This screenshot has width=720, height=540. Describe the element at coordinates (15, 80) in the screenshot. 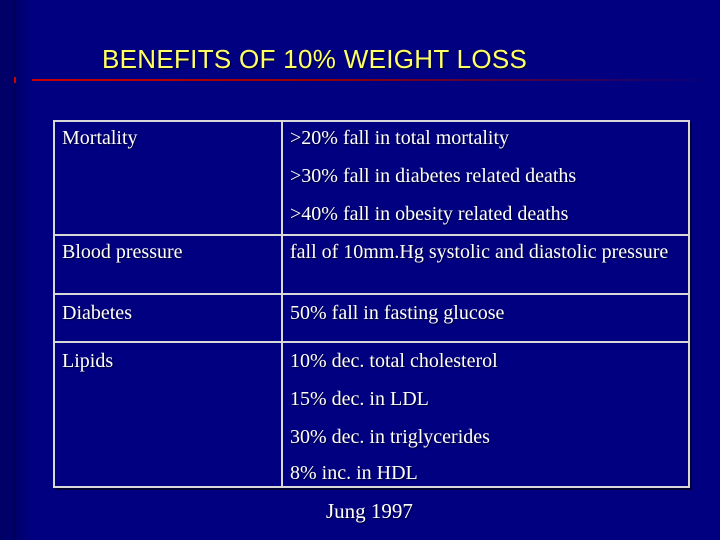

I see `accent-tick` at that location.